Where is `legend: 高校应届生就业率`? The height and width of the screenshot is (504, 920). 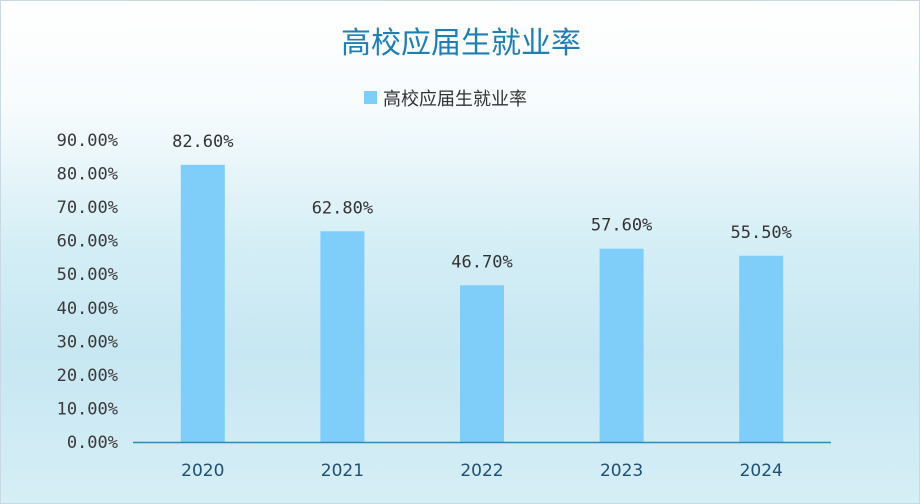
legend: 高校应届生就业率 is located at coordinates (445, 99).